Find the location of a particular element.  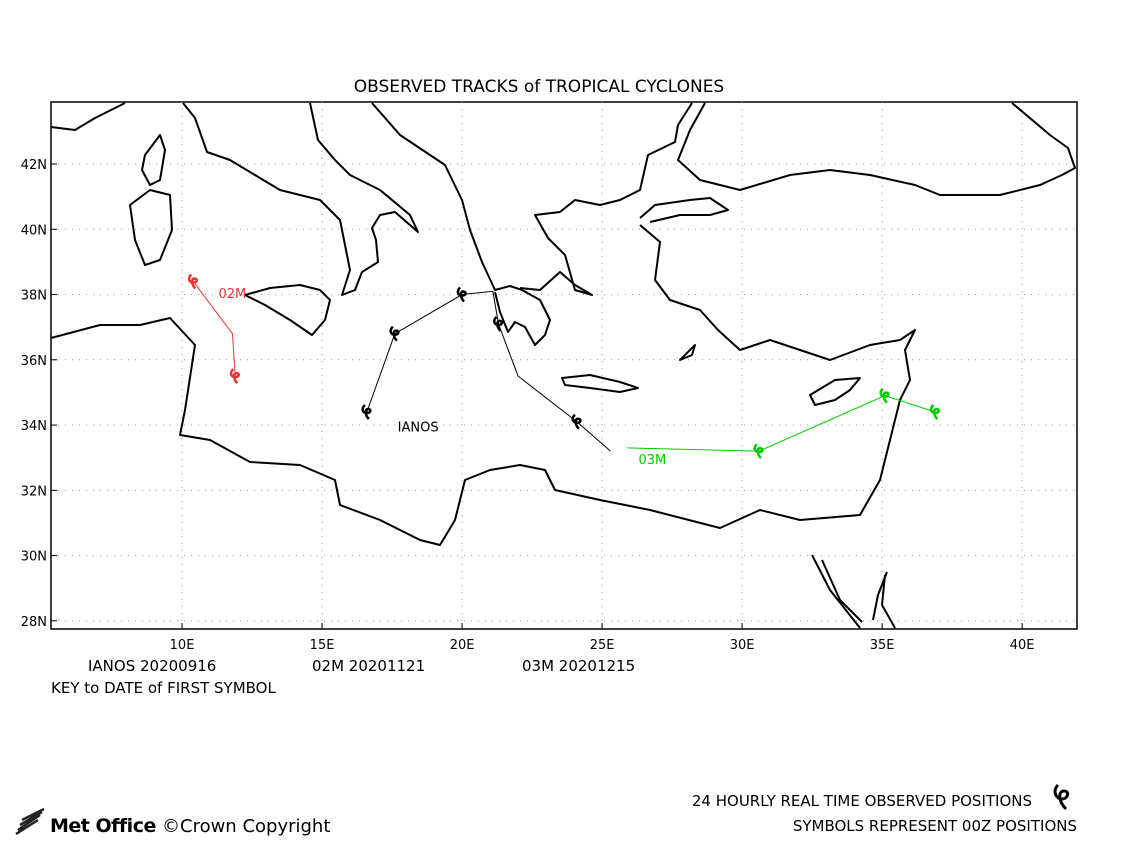

brand: Met Office is located at coordinates (103, 826).